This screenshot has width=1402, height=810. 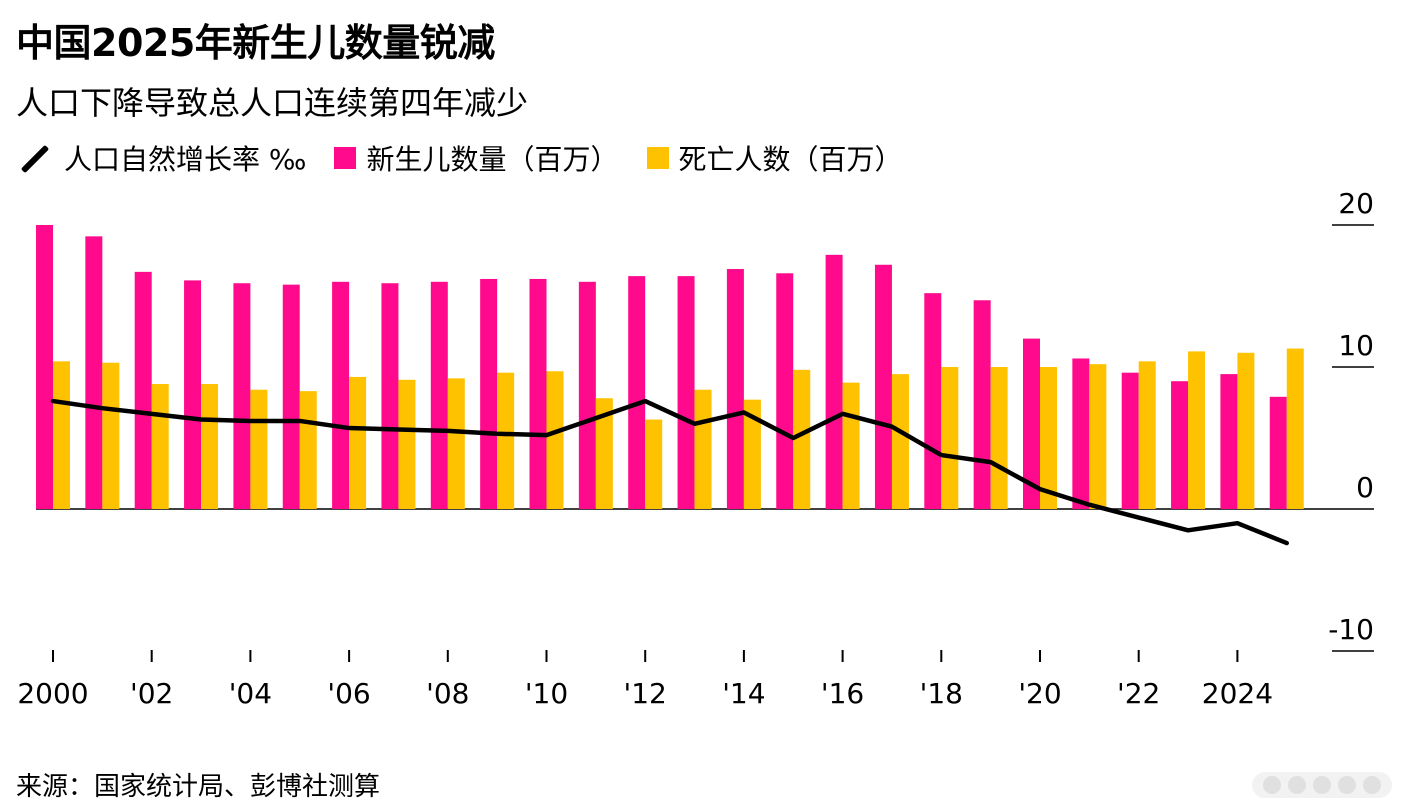 What do you see at coordinates (1322, 785) in the screenshot?
I see `watermark-dots-icon` at bounding box center [1322, 785].